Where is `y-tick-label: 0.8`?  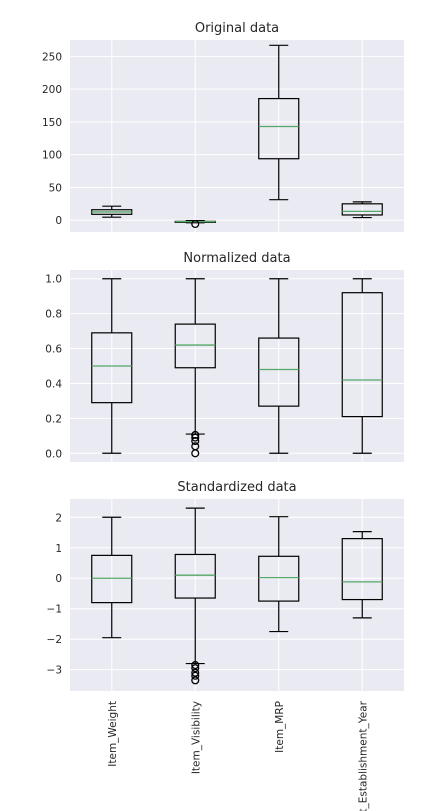 y-tick-label: 0.8 is located at coordinates (53, 315).